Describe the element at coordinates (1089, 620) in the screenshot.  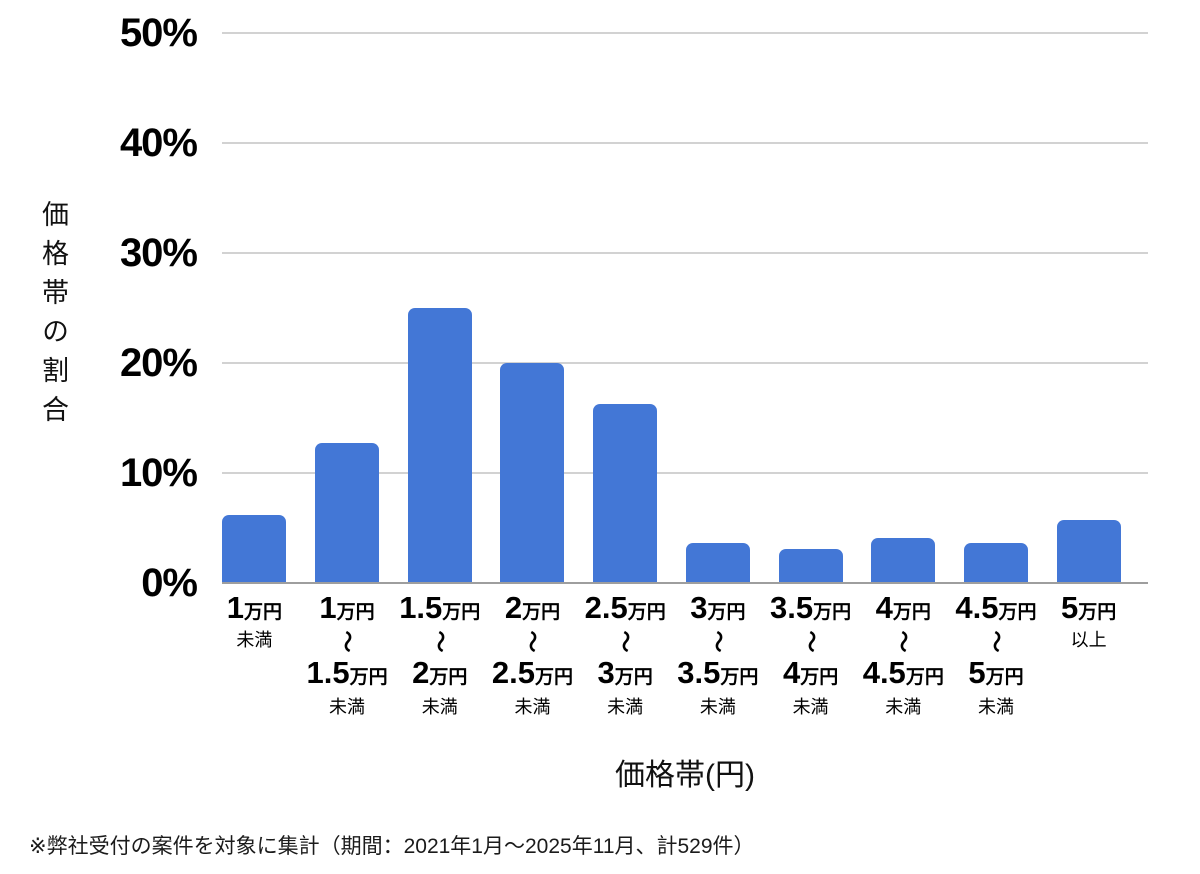
I see `x-tick-label: 5万円 以上` at that location.